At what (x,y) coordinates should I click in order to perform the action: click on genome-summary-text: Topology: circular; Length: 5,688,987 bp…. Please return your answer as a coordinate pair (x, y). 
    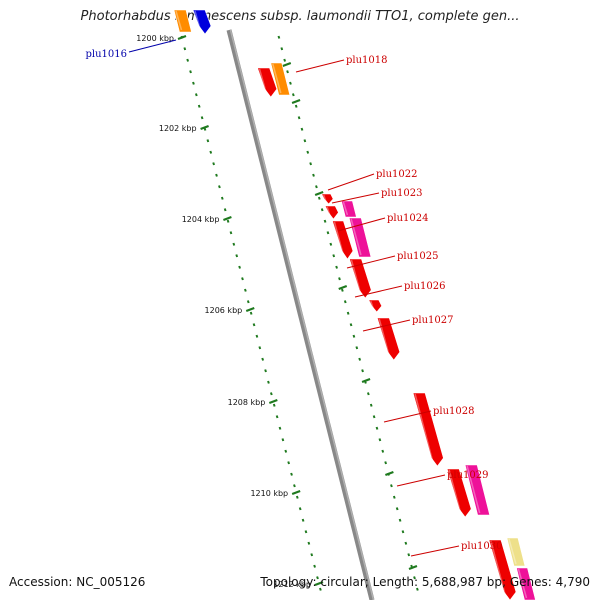
    Looking at the image, I should click on (425, 582).